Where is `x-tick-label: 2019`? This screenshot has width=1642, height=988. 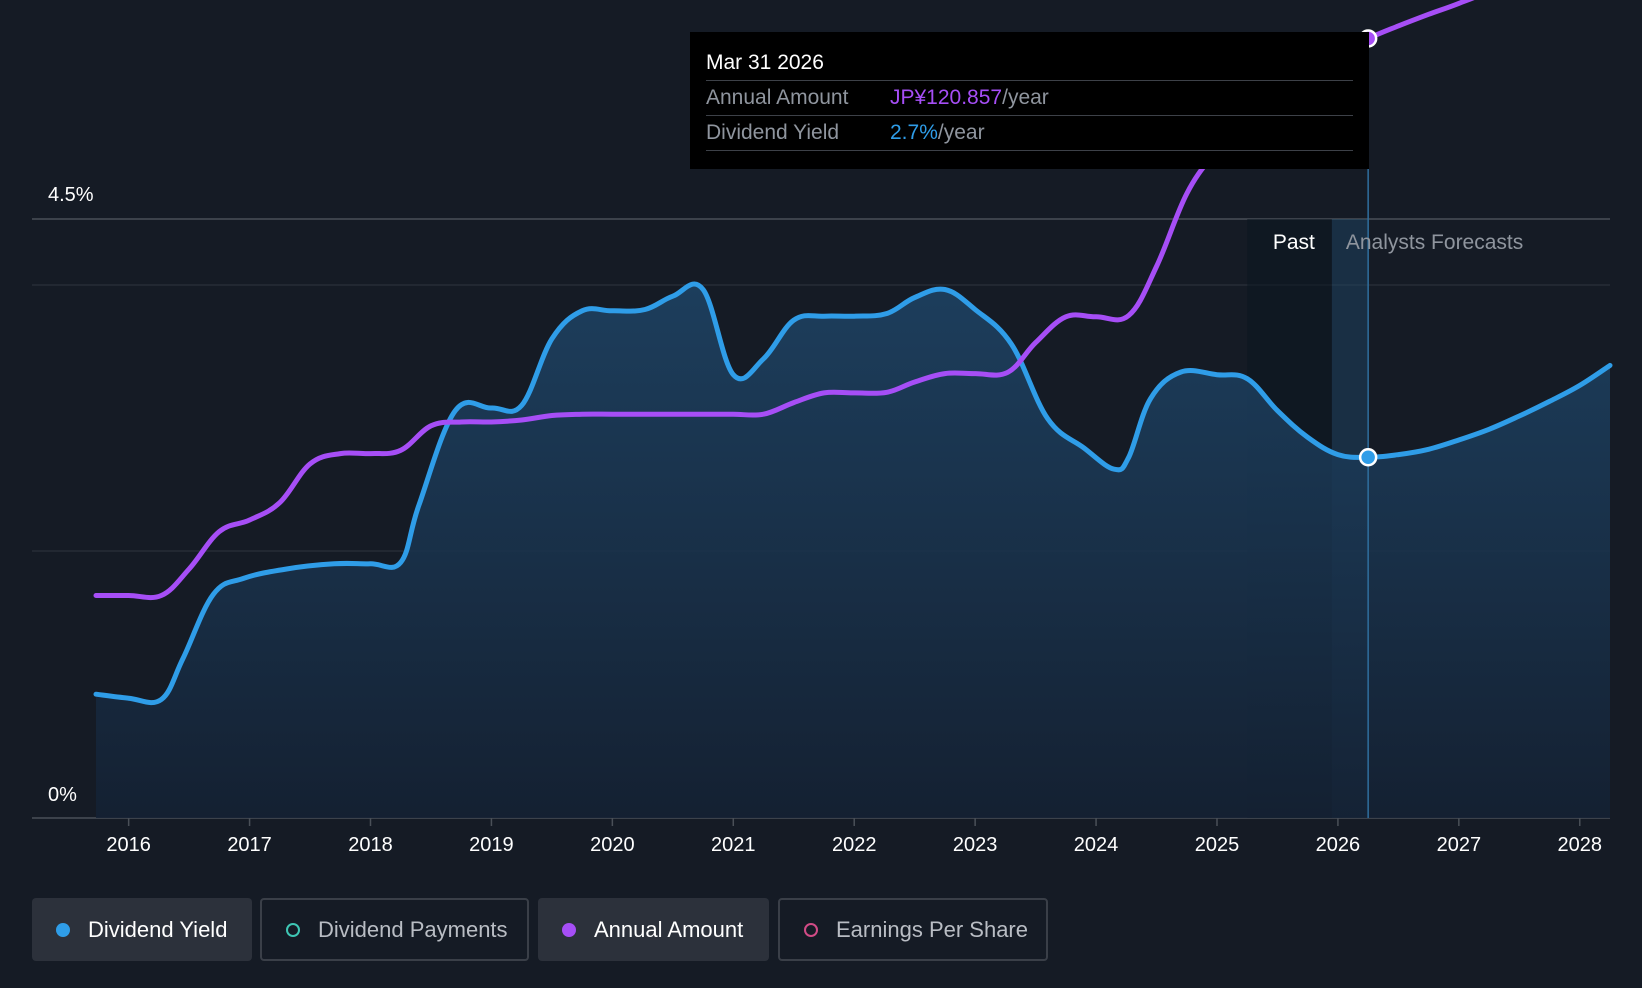
x-tick-label: 2019 is located at coordinates (491, 845).